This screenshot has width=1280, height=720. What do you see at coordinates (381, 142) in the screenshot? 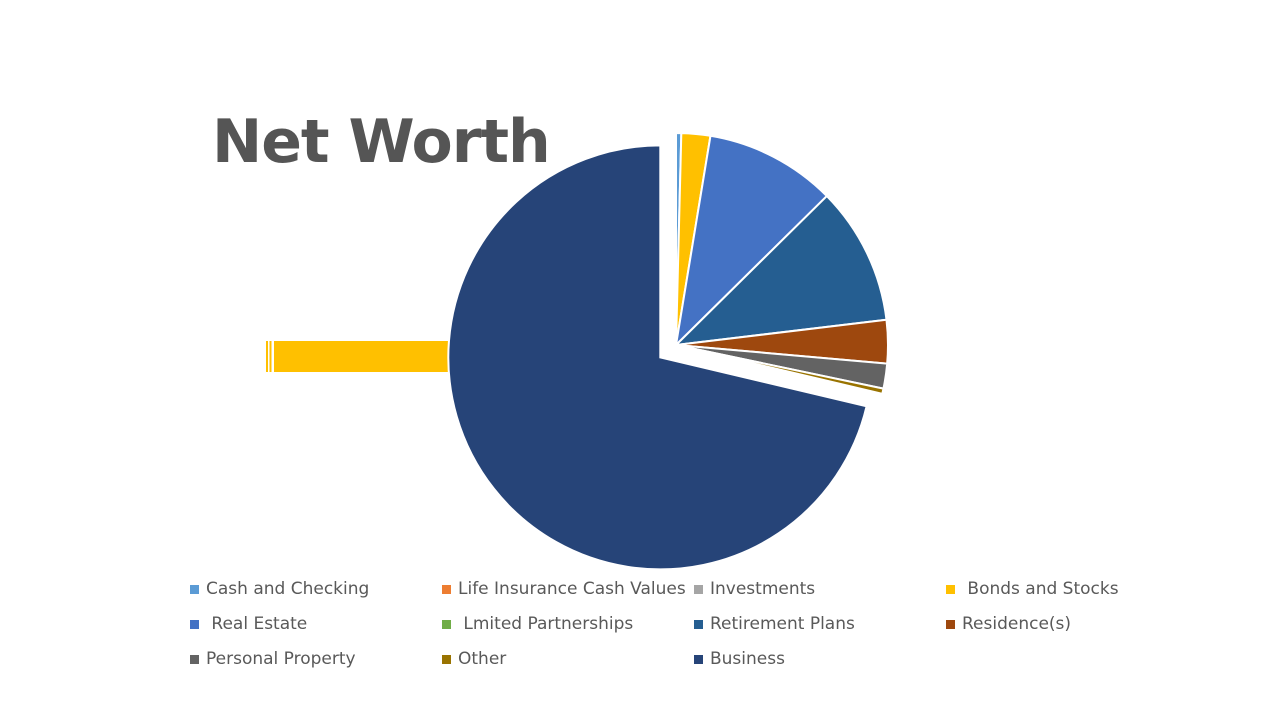
I see `chart-title: Net Worth` at bounding box center [381, 142].